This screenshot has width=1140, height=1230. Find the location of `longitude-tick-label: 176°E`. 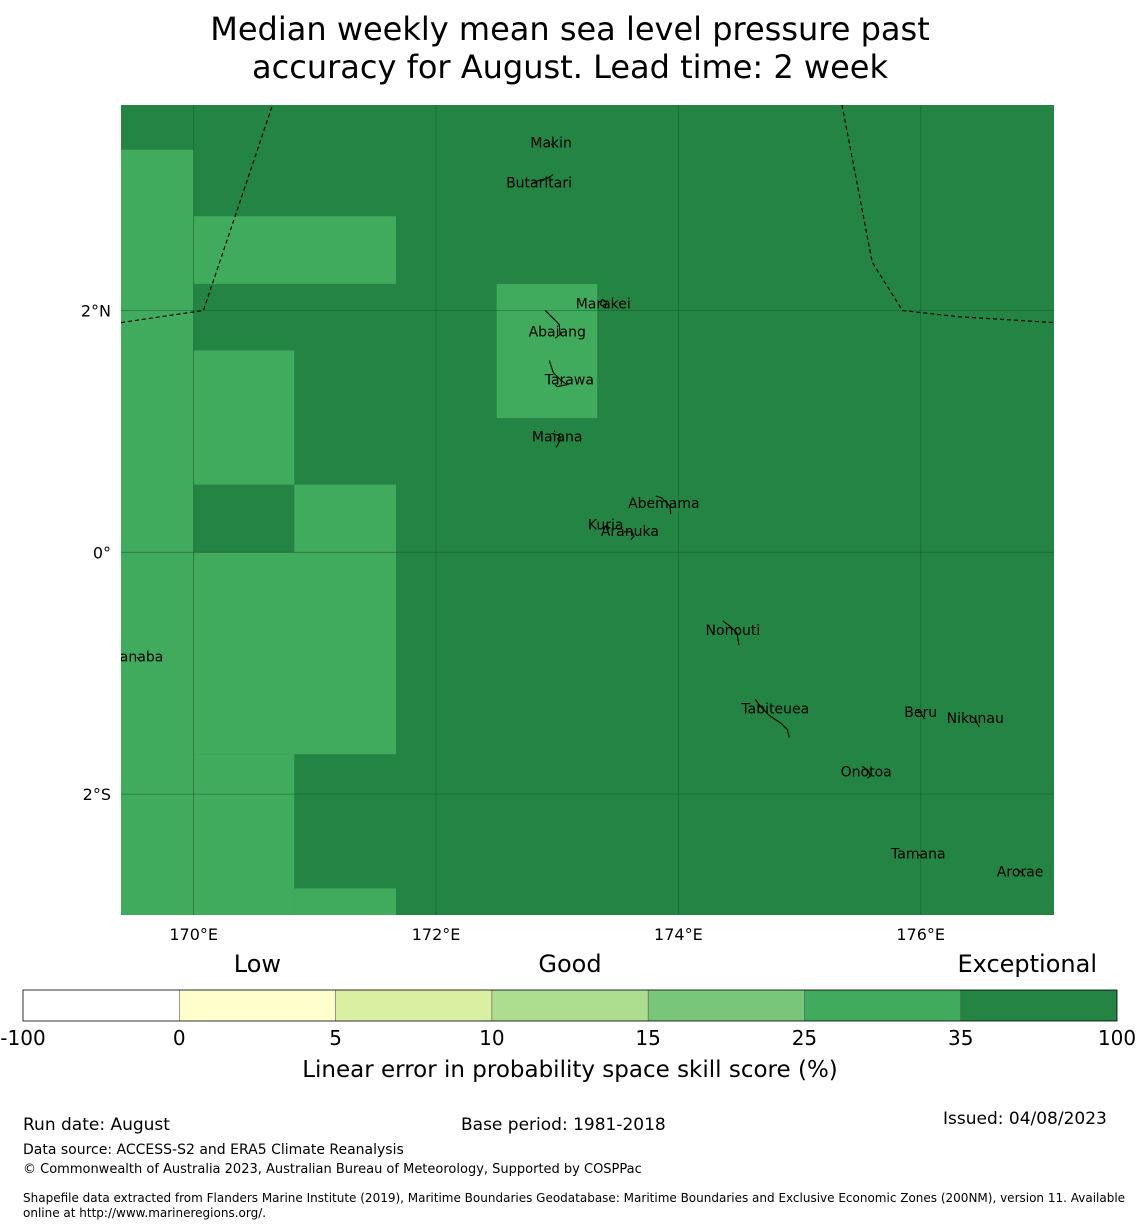

longitude-tick-label: 176°E is located at coordinates (920, 934).